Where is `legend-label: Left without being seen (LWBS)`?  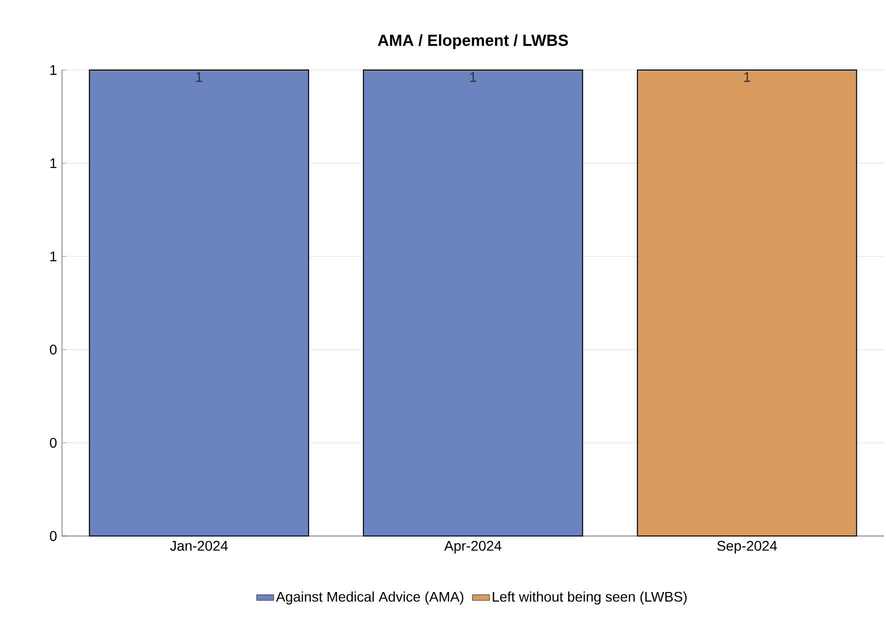 legend-label: Left without being seen (LWBS) is located at coordinates (589, 598).